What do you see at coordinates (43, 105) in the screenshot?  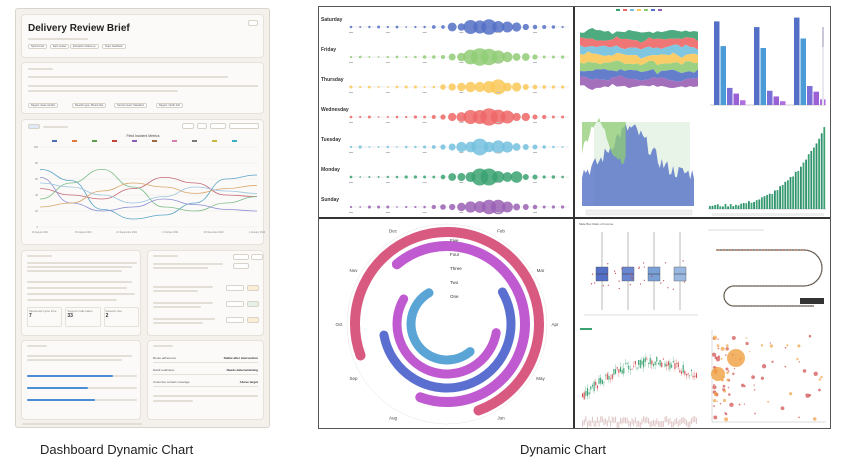 I see `summary-tag-1: Region: East corridor` at bounding box center [43, 105].